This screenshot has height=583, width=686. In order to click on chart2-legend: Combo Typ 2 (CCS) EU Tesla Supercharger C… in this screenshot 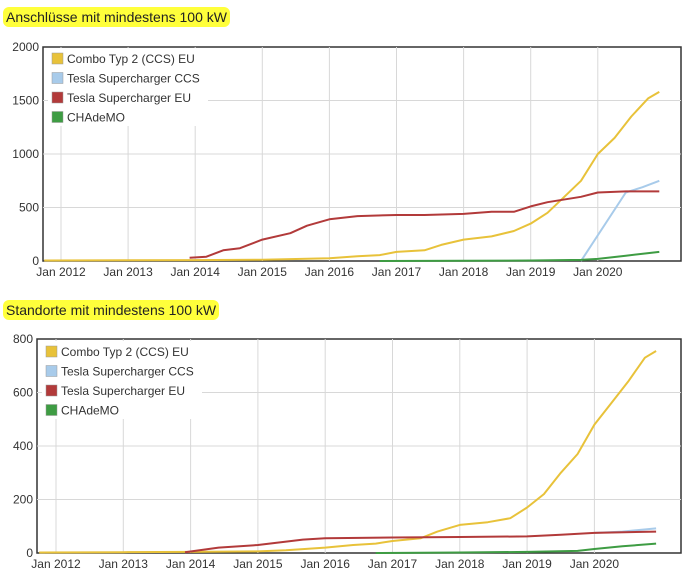, I will do `click(122, 380)`.